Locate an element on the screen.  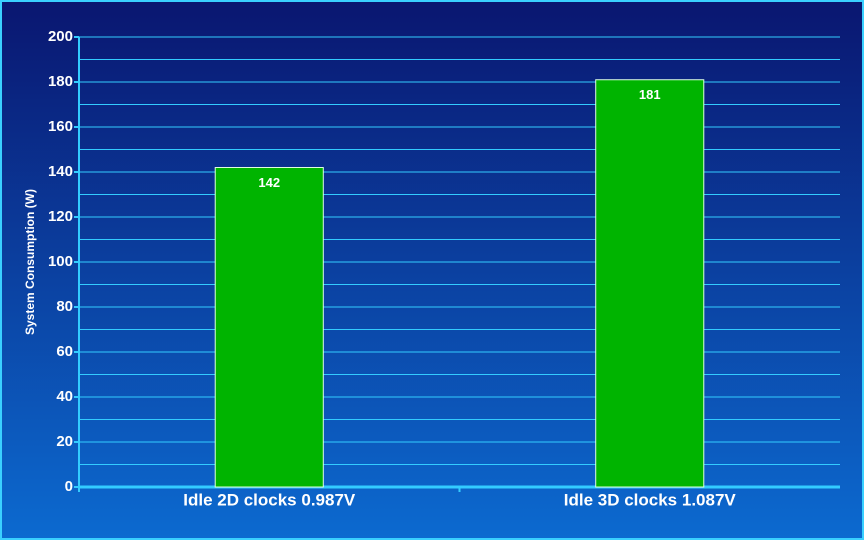
data-label: 142 is located at coordinates (269, 182).